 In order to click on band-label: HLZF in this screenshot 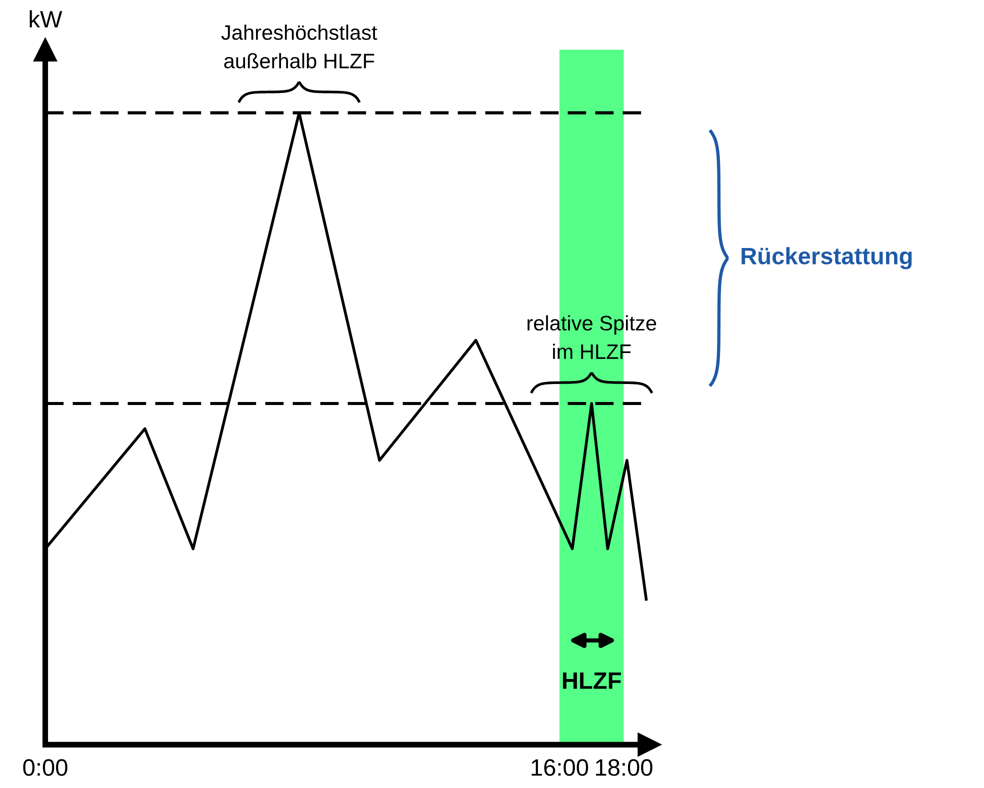, I will do `click(592, 680)`.